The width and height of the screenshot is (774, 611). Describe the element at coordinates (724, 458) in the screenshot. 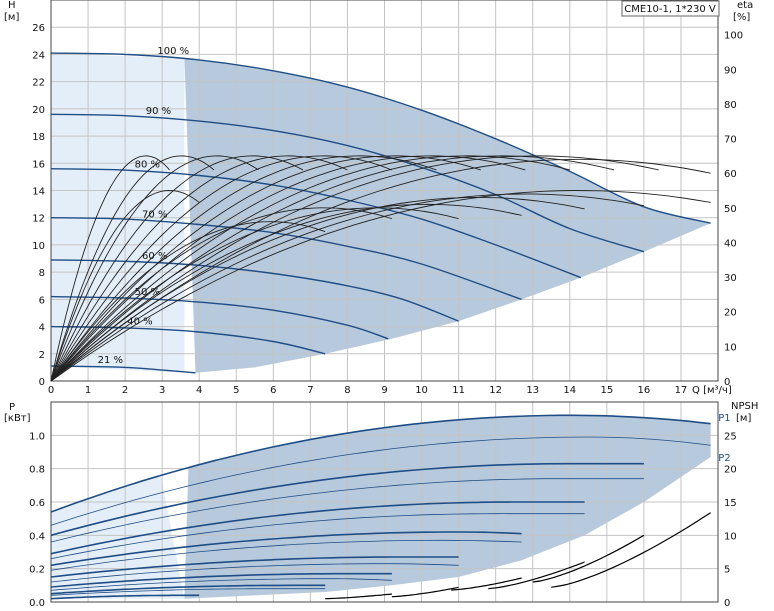

I see `series-label-p2: P2` at that location.